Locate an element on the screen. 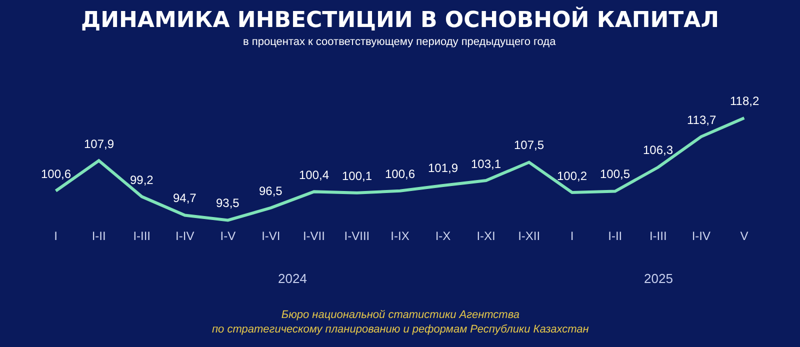 The width and height of the screenshot is (800, 347). data-label: 103,1 is located at coordinates (486, 164).